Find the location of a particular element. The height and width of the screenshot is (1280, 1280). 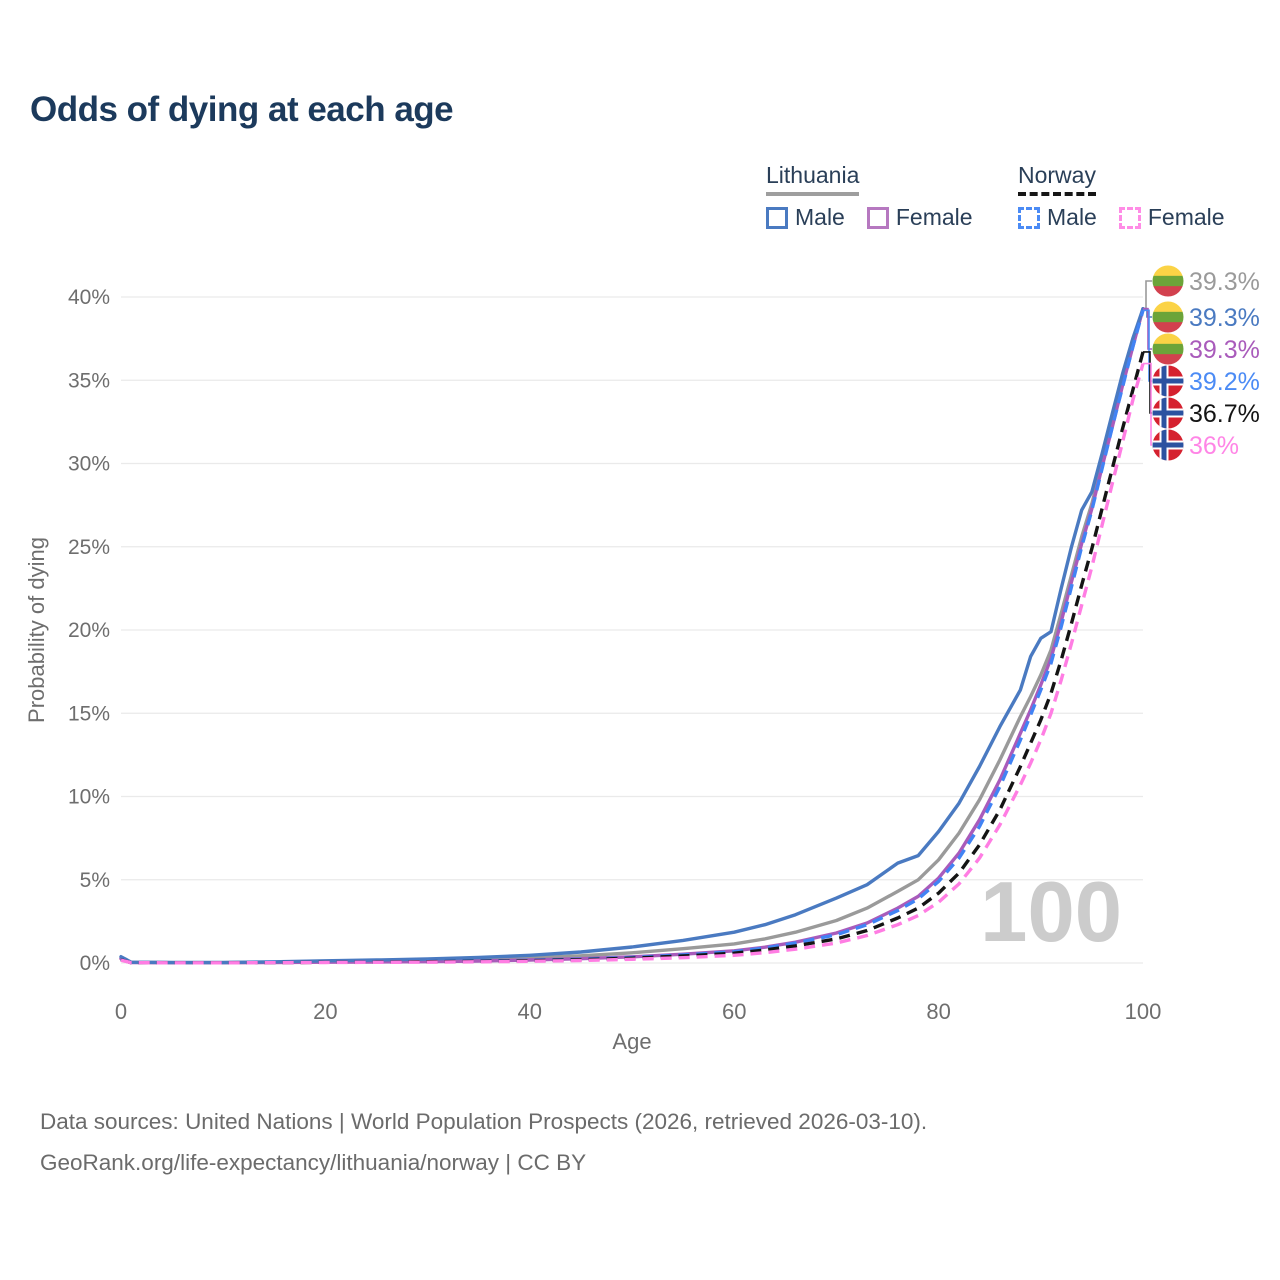

end-value-label-lithuania-female: 39.3% is located at coordinates (1224, 350).